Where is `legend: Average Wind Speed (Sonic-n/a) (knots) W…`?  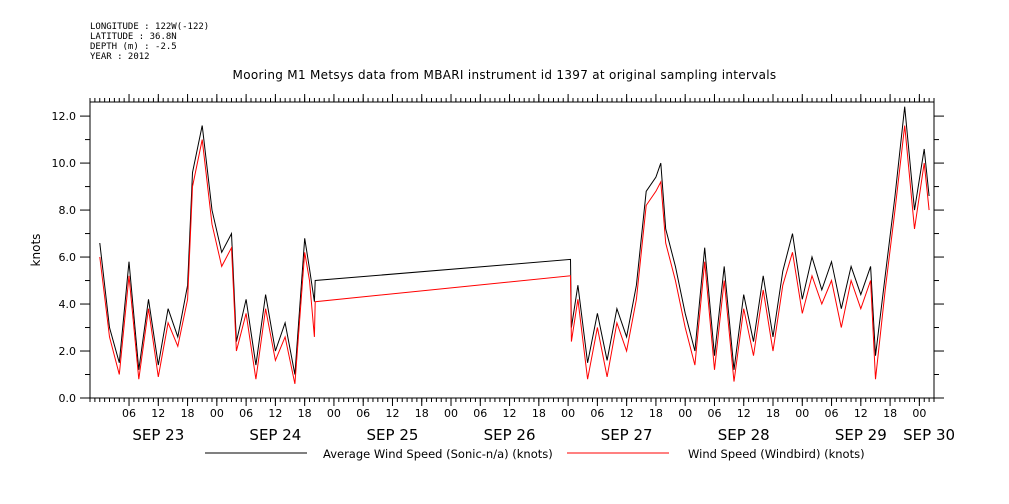 legend: Average Wind Speed (Sonic-n/a) (knots) W… is located at coordinates (535, 454).